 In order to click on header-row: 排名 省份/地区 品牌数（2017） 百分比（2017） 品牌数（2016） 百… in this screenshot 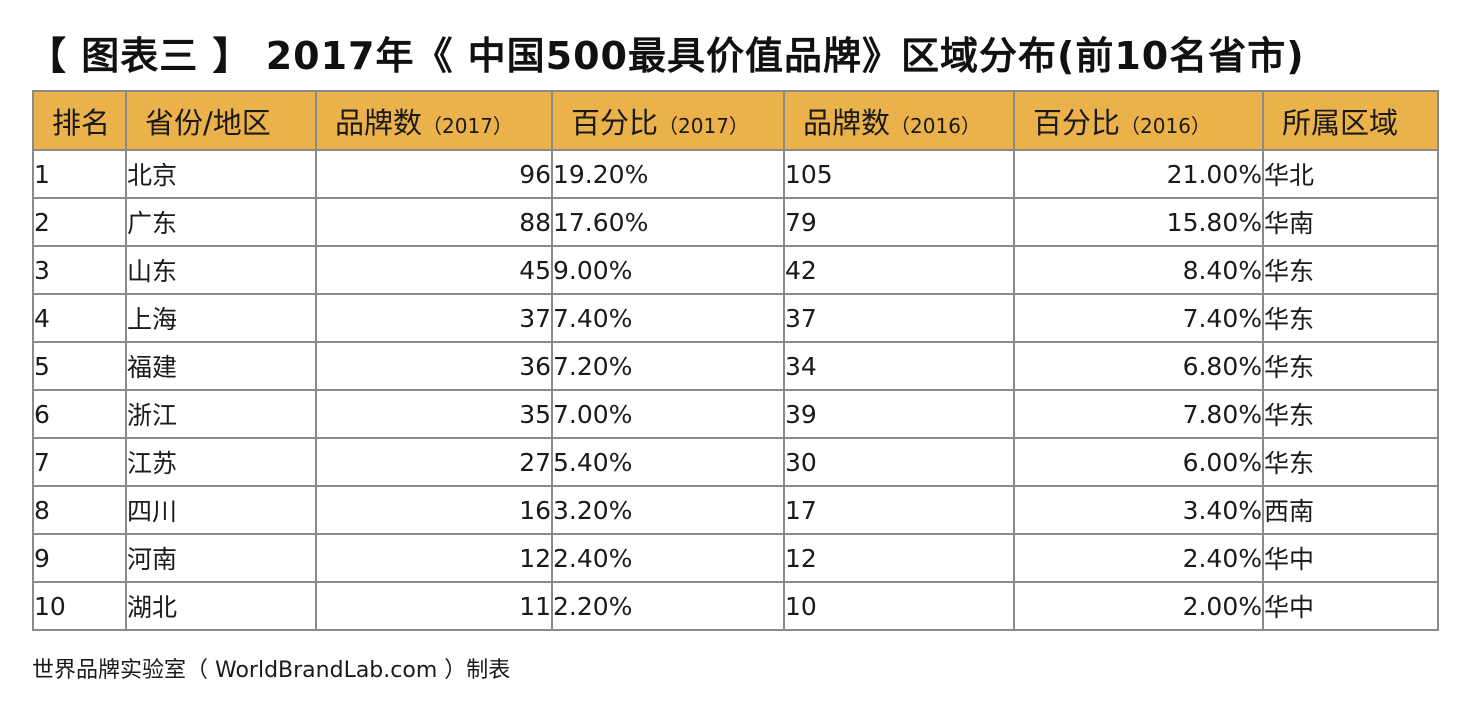, I will do `click(735, 120)`.